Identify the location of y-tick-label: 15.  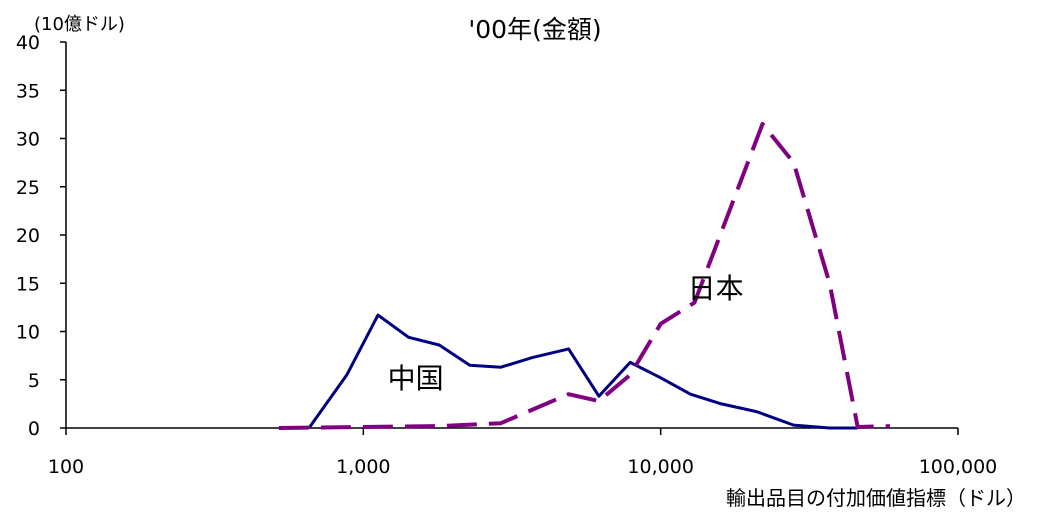
(28, 284).